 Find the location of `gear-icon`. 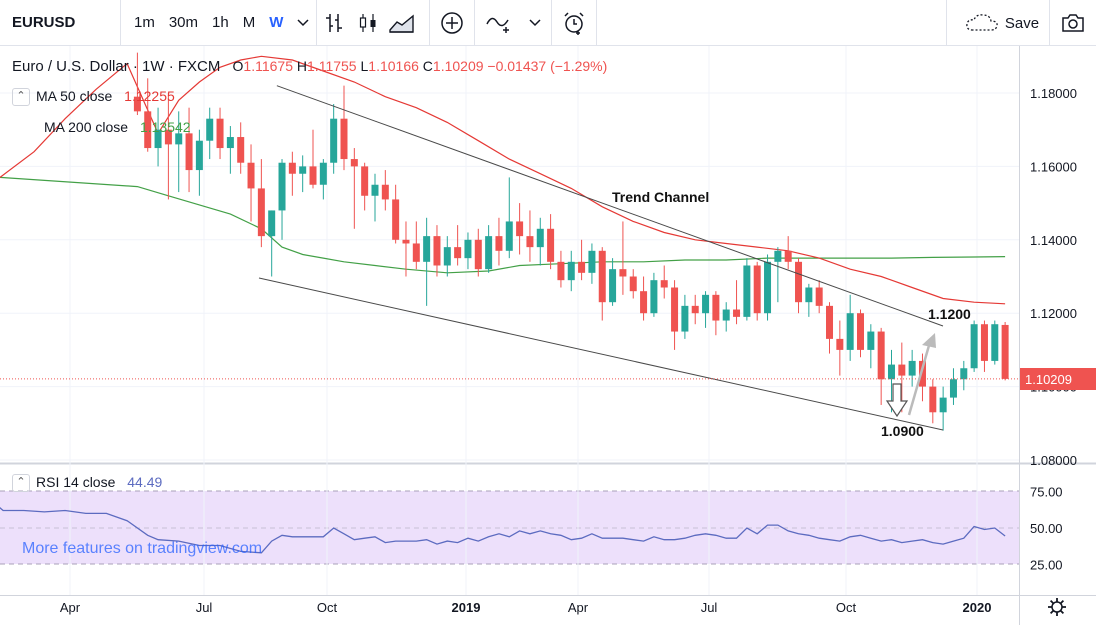

gear-icon is located at coordinates (1057, 607).